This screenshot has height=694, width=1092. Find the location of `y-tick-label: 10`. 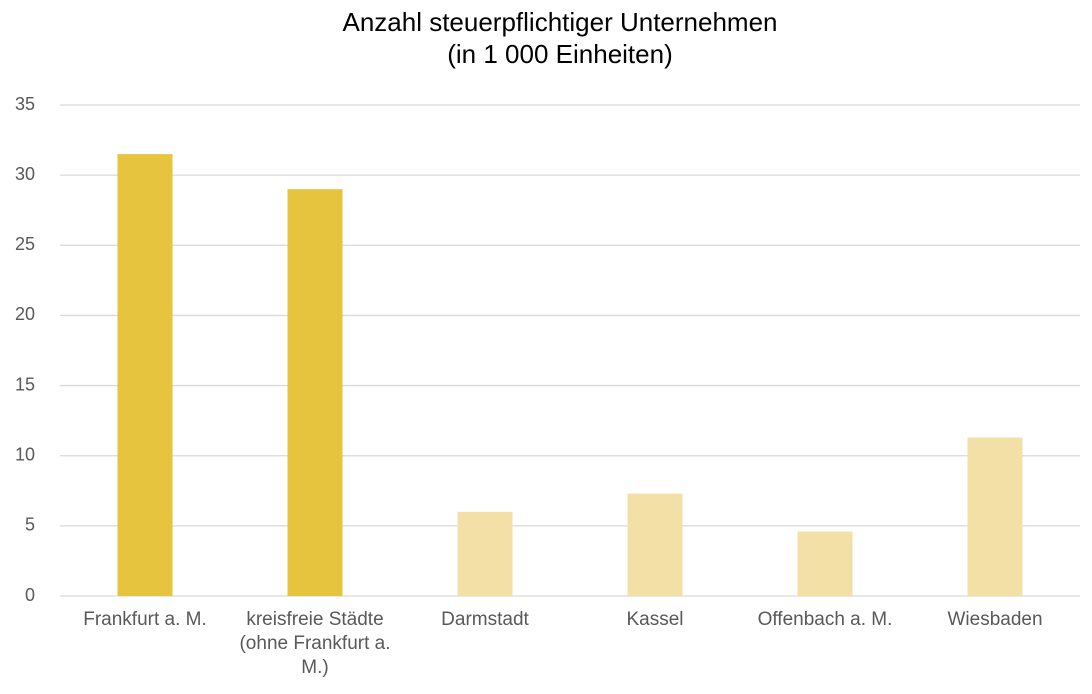

y-tick-label: 10 is located at coordinates (25, 454).